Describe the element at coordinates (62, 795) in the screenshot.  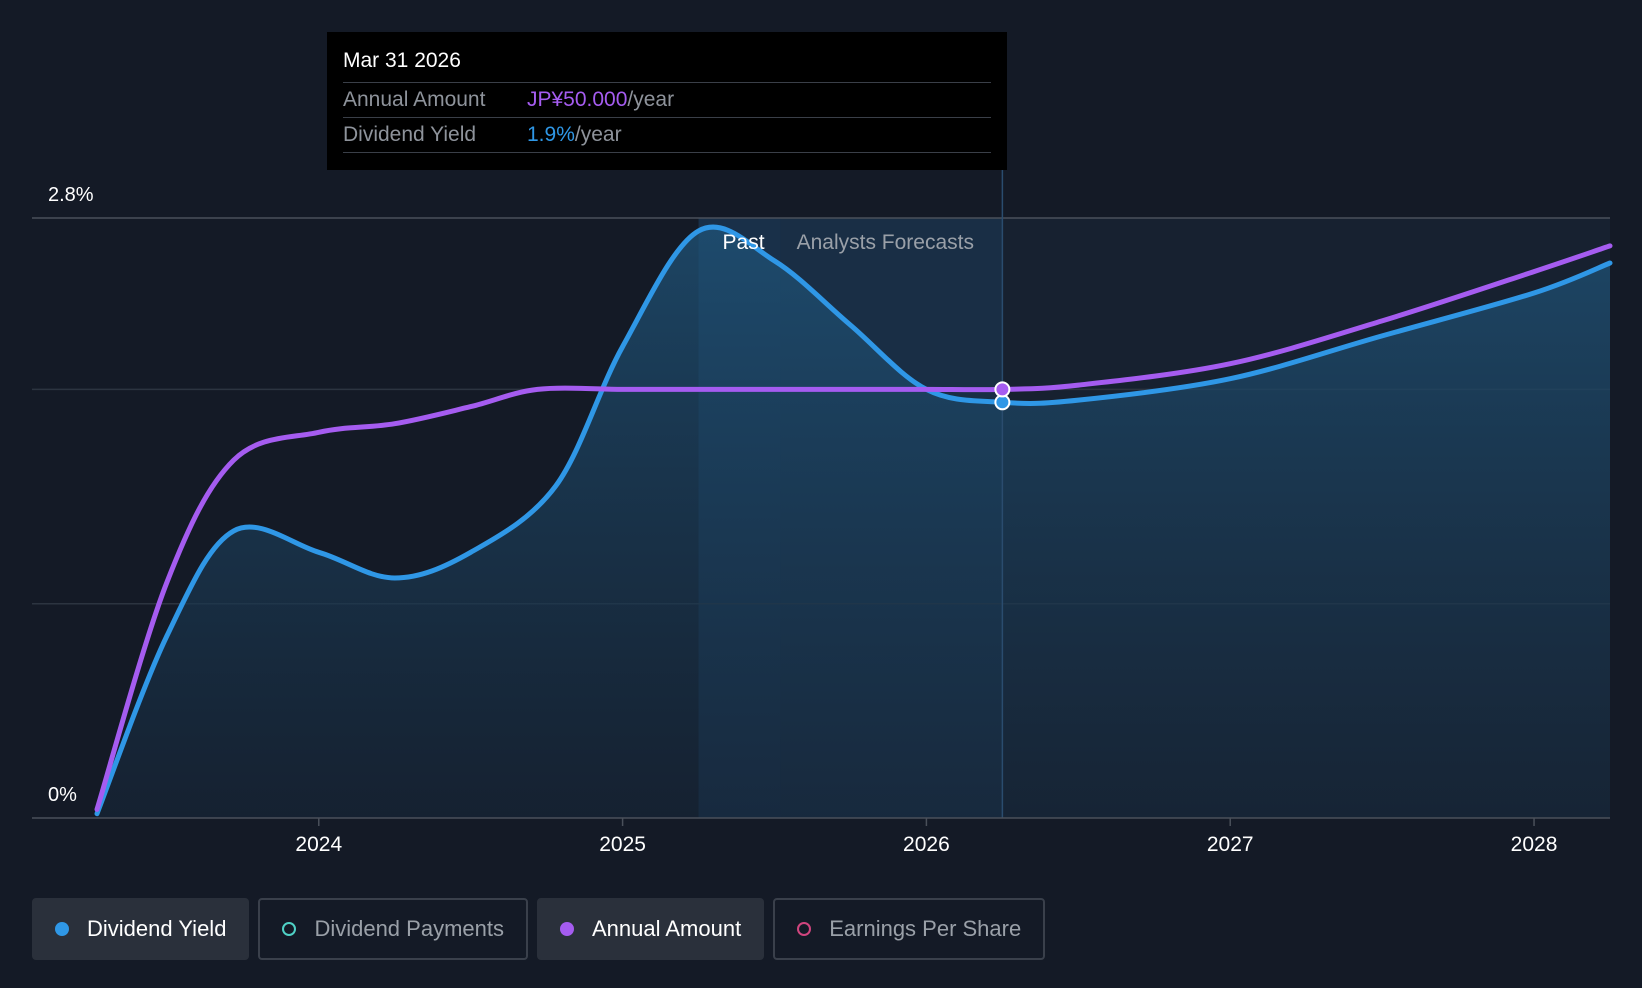
I see `y-tick-label-zero: 0%` at that location.